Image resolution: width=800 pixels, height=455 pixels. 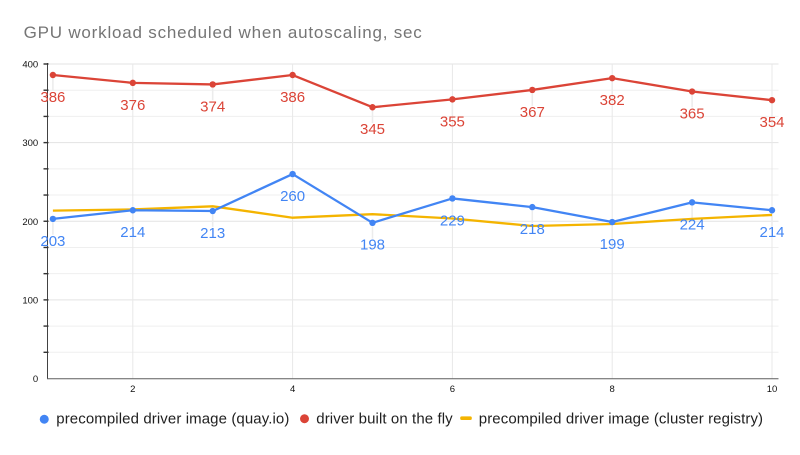 I want to click on svg-text: 100, so click(x=30, y=300).